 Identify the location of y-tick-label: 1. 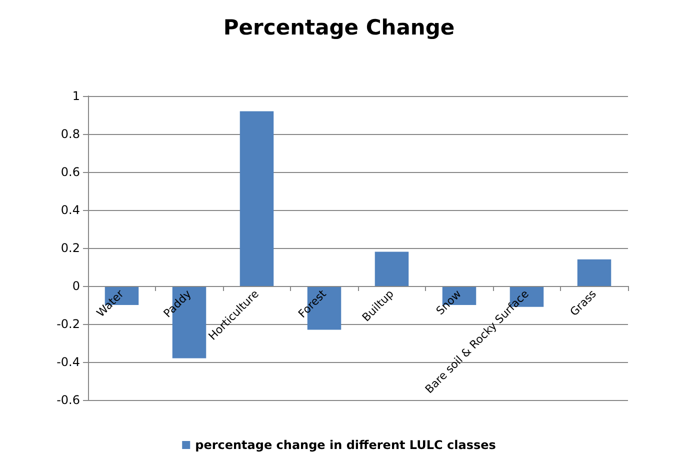
(76, 96).